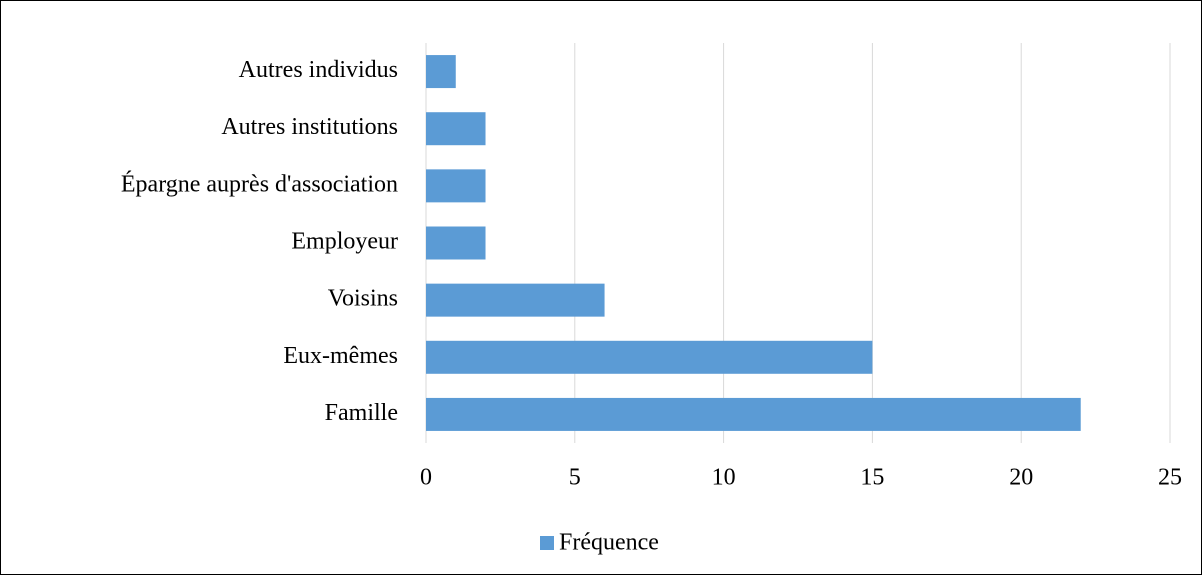  Describe the element at coordinates (361, 413) in the screenshot. I see `y-tick-label: Famille` at that location.